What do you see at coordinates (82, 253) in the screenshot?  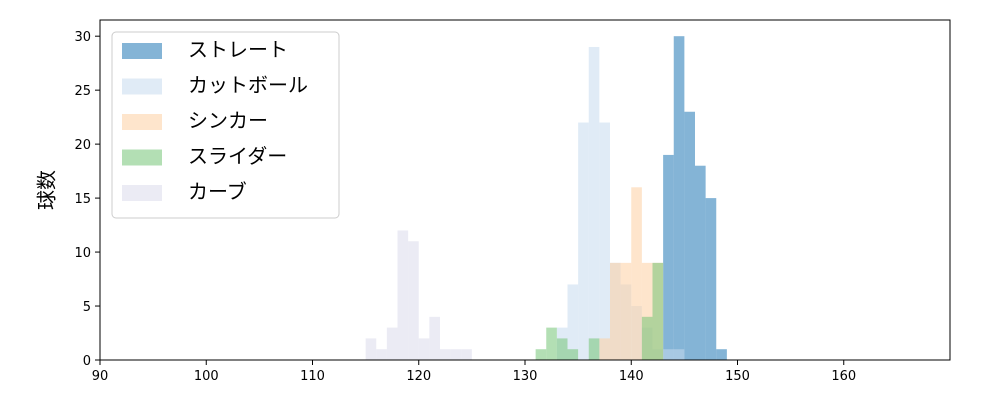 I see `y-tick-label: 10` at bounding box center [82, 253].